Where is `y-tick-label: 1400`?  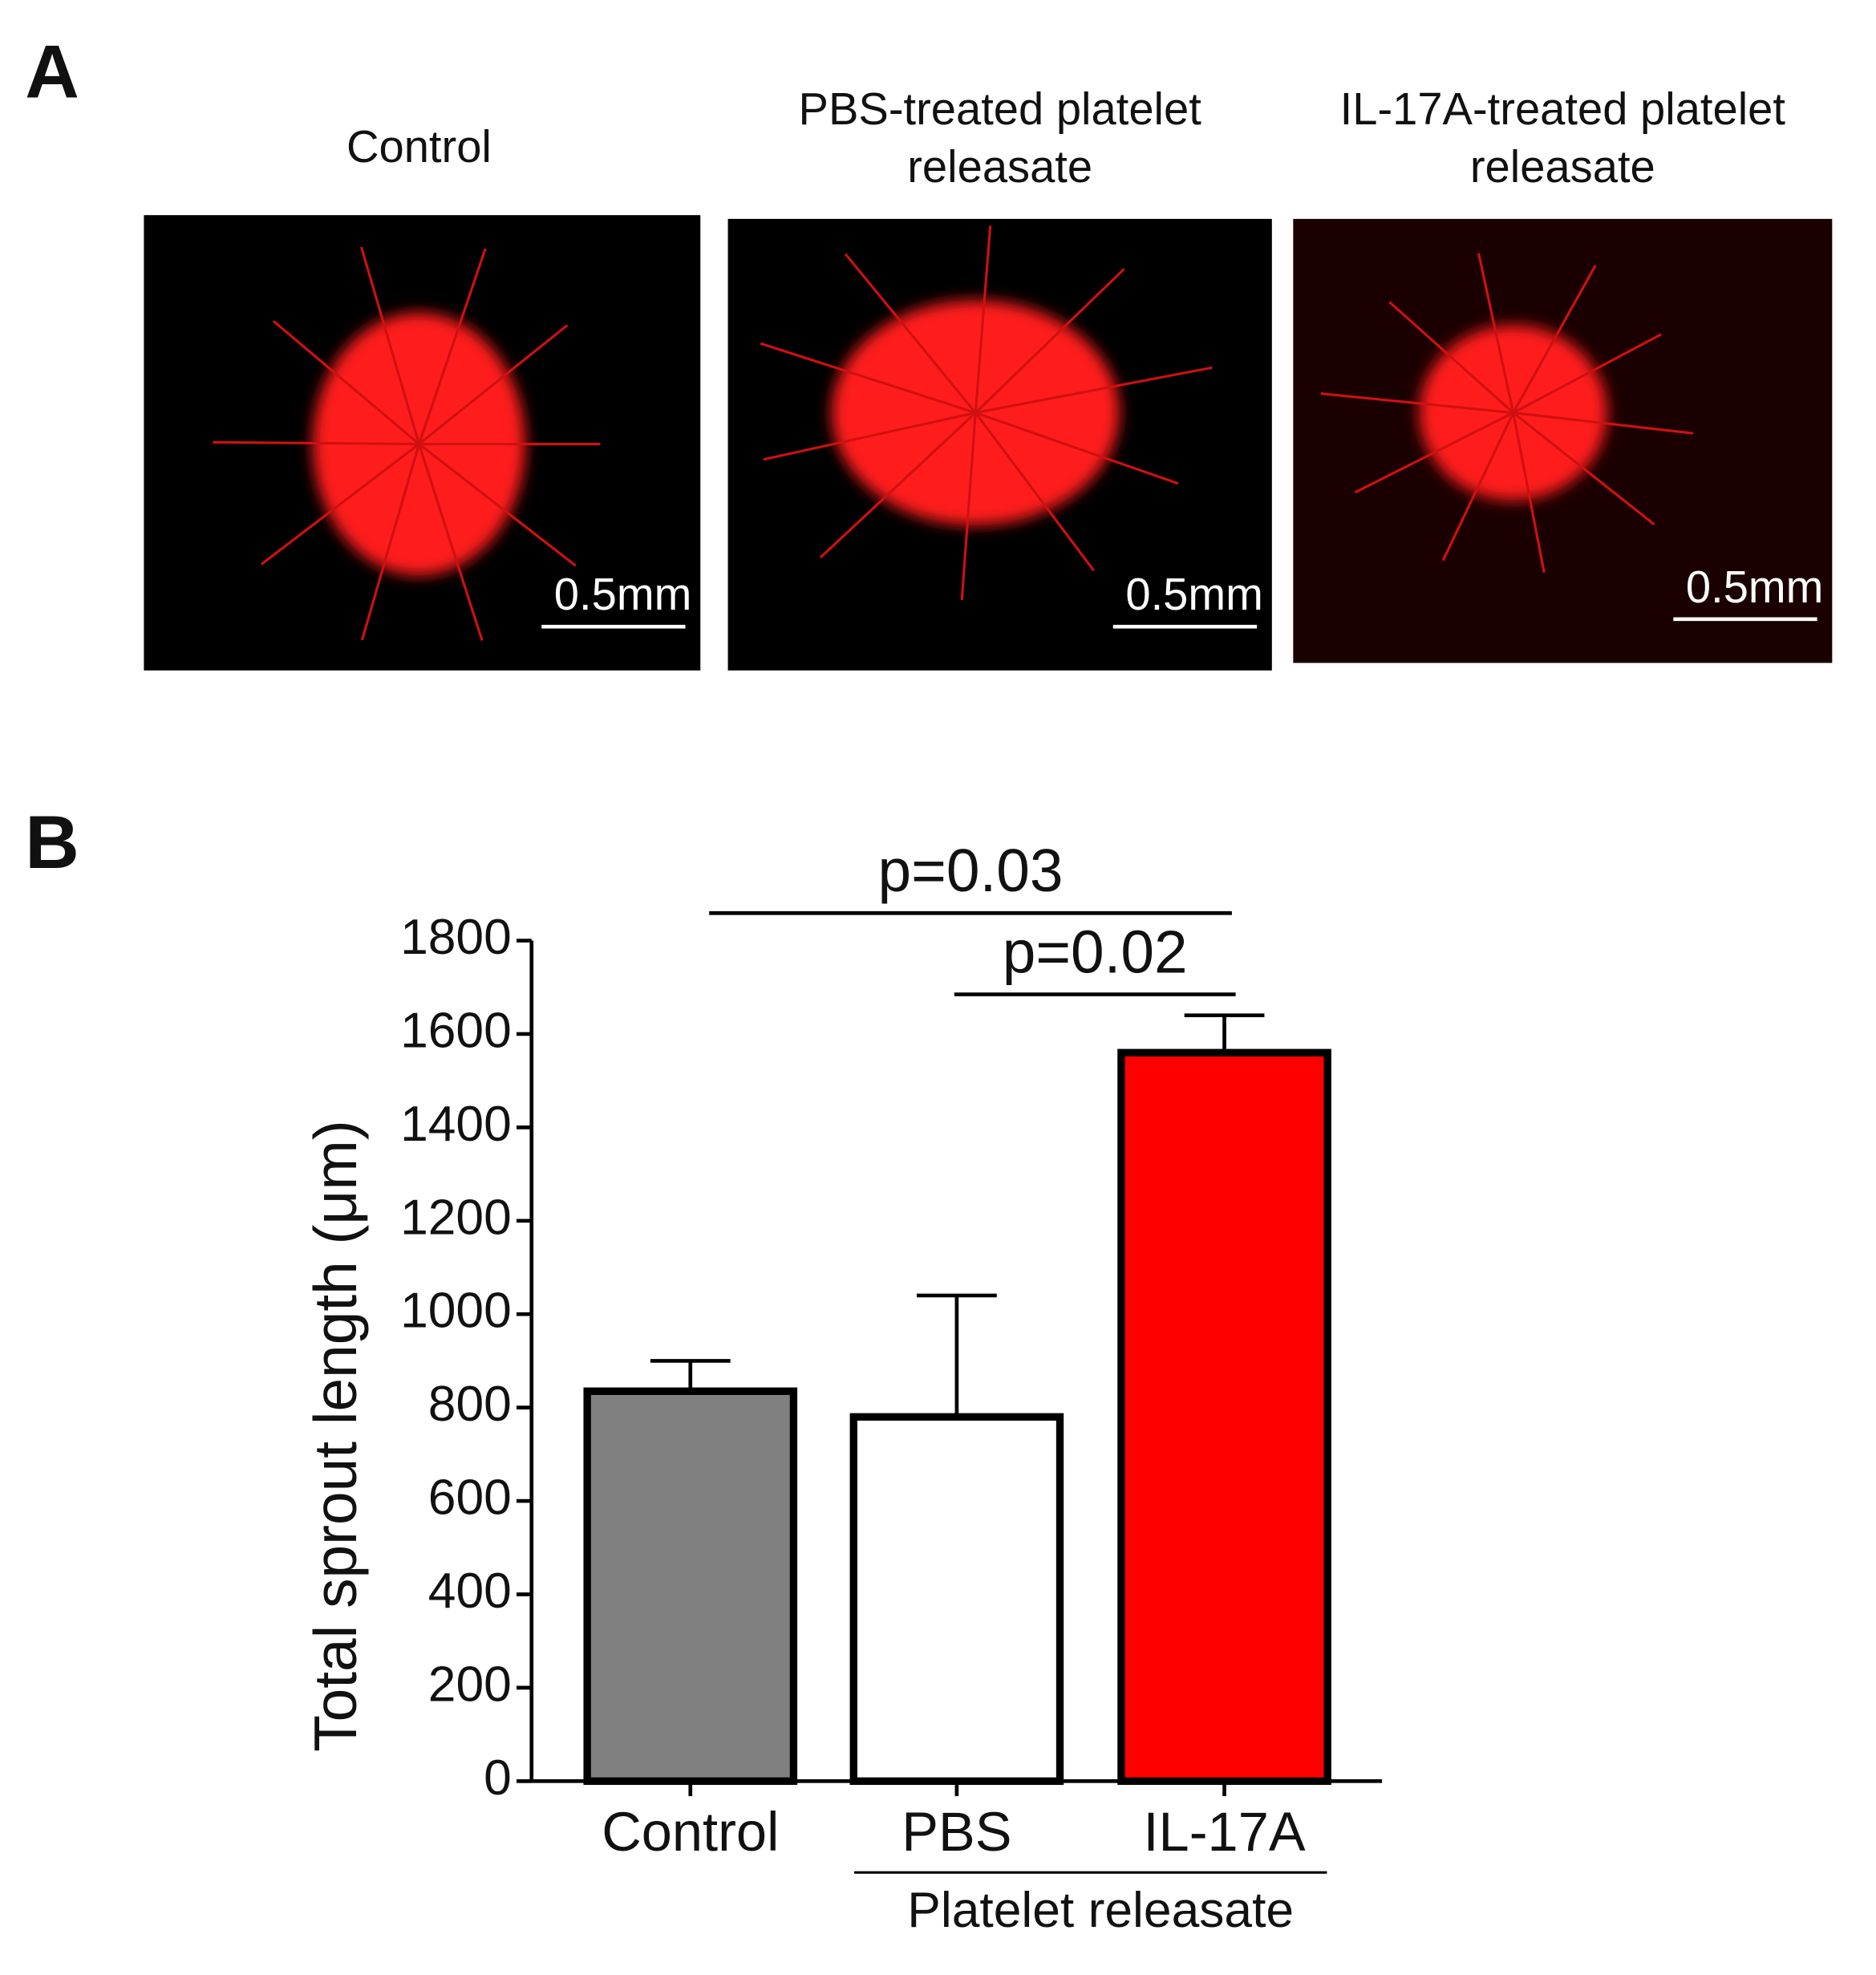 y-tick-label: 1400 is located at coordinates (456, 1124).